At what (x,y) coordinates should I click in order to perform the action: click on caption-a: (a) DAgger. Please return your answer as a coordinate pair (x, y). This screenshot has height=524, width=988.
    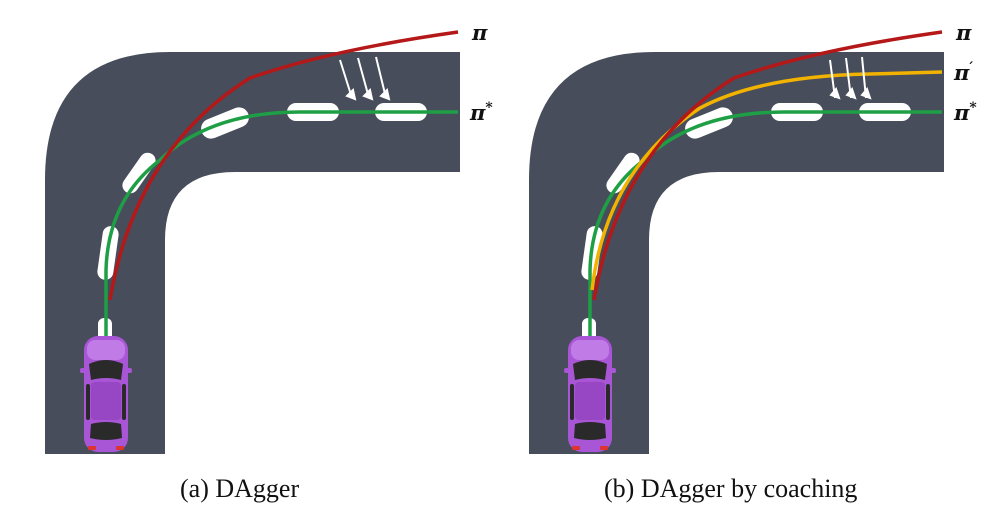
    Looking at the image, I should click on (240, 488).